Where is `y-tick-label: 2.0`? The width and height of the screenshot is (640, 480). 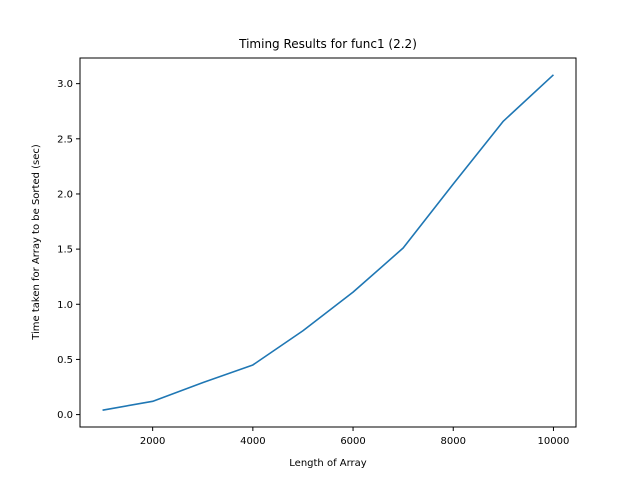
y-tick-label: 2.0 is located at coordinates (65, 194).